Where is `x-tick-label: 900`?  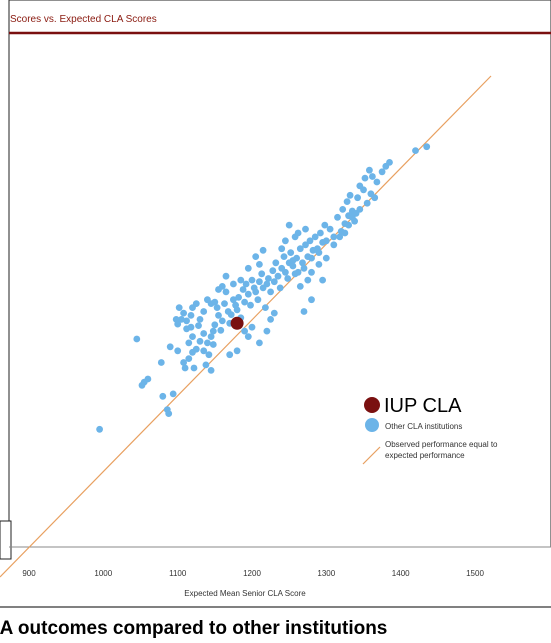 x-tick-label: 900 is located at coordinates (29, 573).